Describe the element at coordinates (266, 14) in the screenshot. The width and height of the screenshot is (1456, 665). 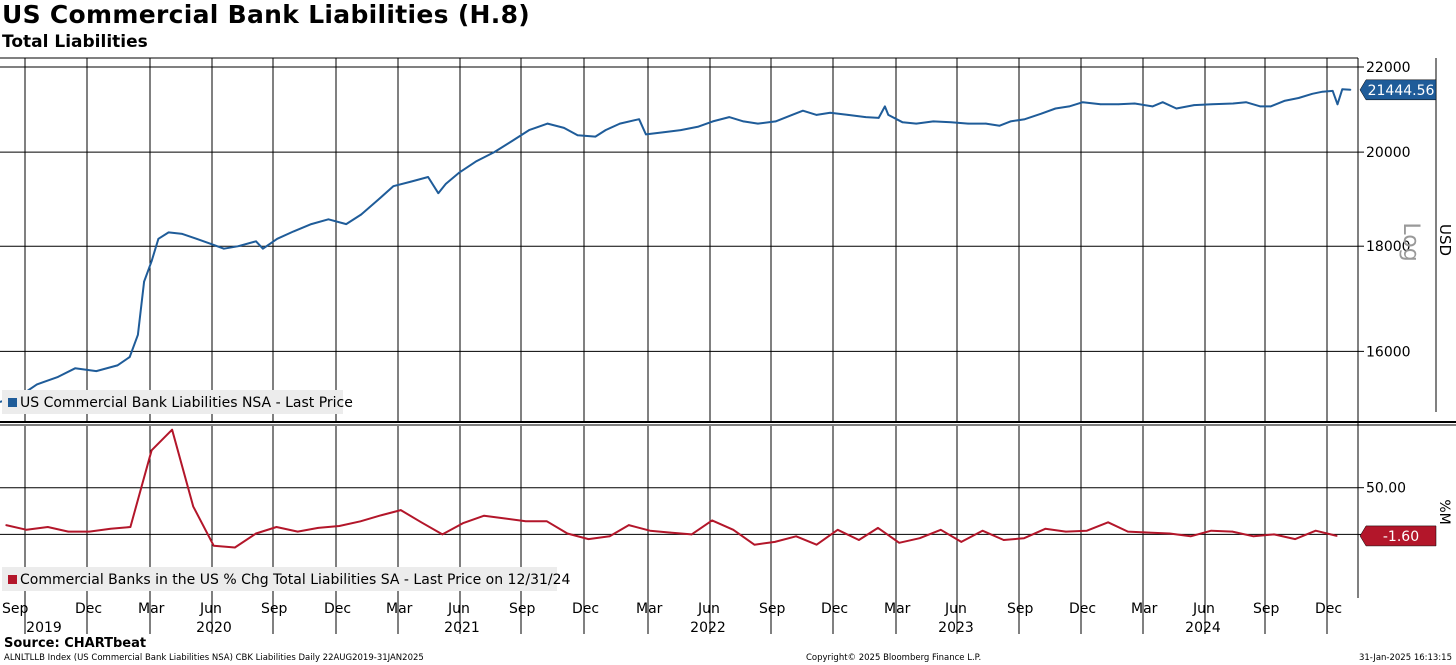
I see `chart-title: US Commercial Bank Liabilities (H.8)` at that location.